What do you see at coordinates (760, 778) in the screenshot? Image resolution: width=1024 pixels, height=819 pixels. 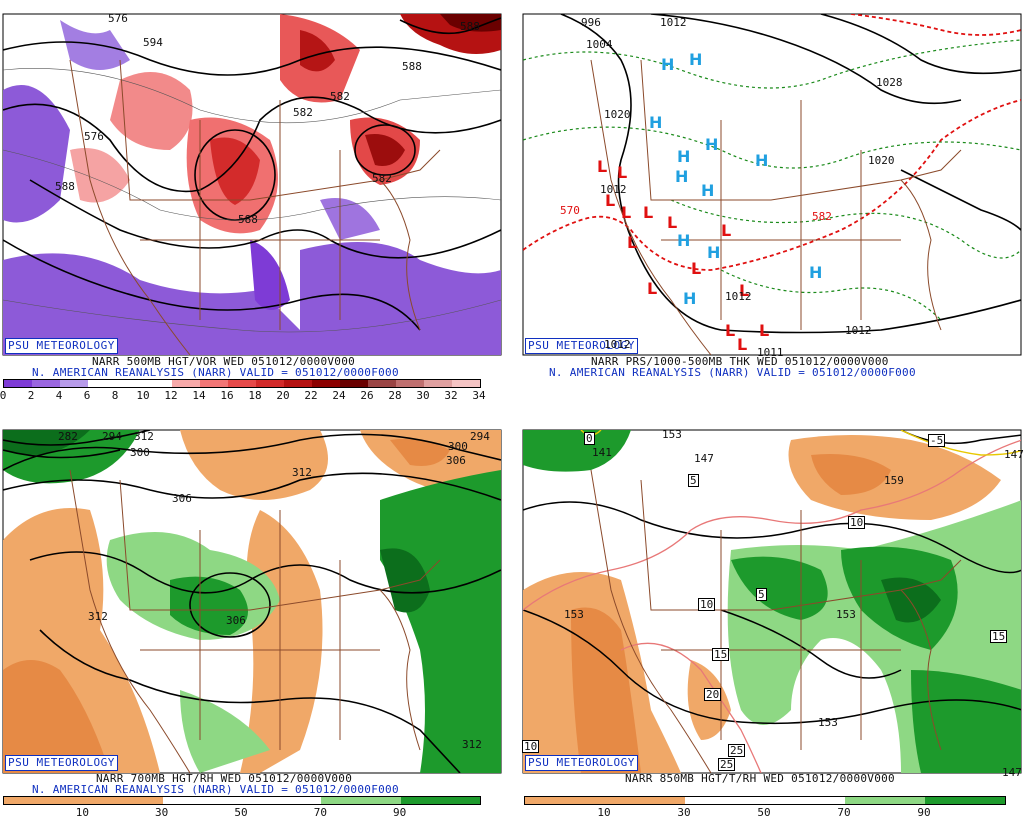 I see `caption-line-1: NARR 850MB HGT/T/RH WED 051012/0000V000` at bounding box center [760, 778].